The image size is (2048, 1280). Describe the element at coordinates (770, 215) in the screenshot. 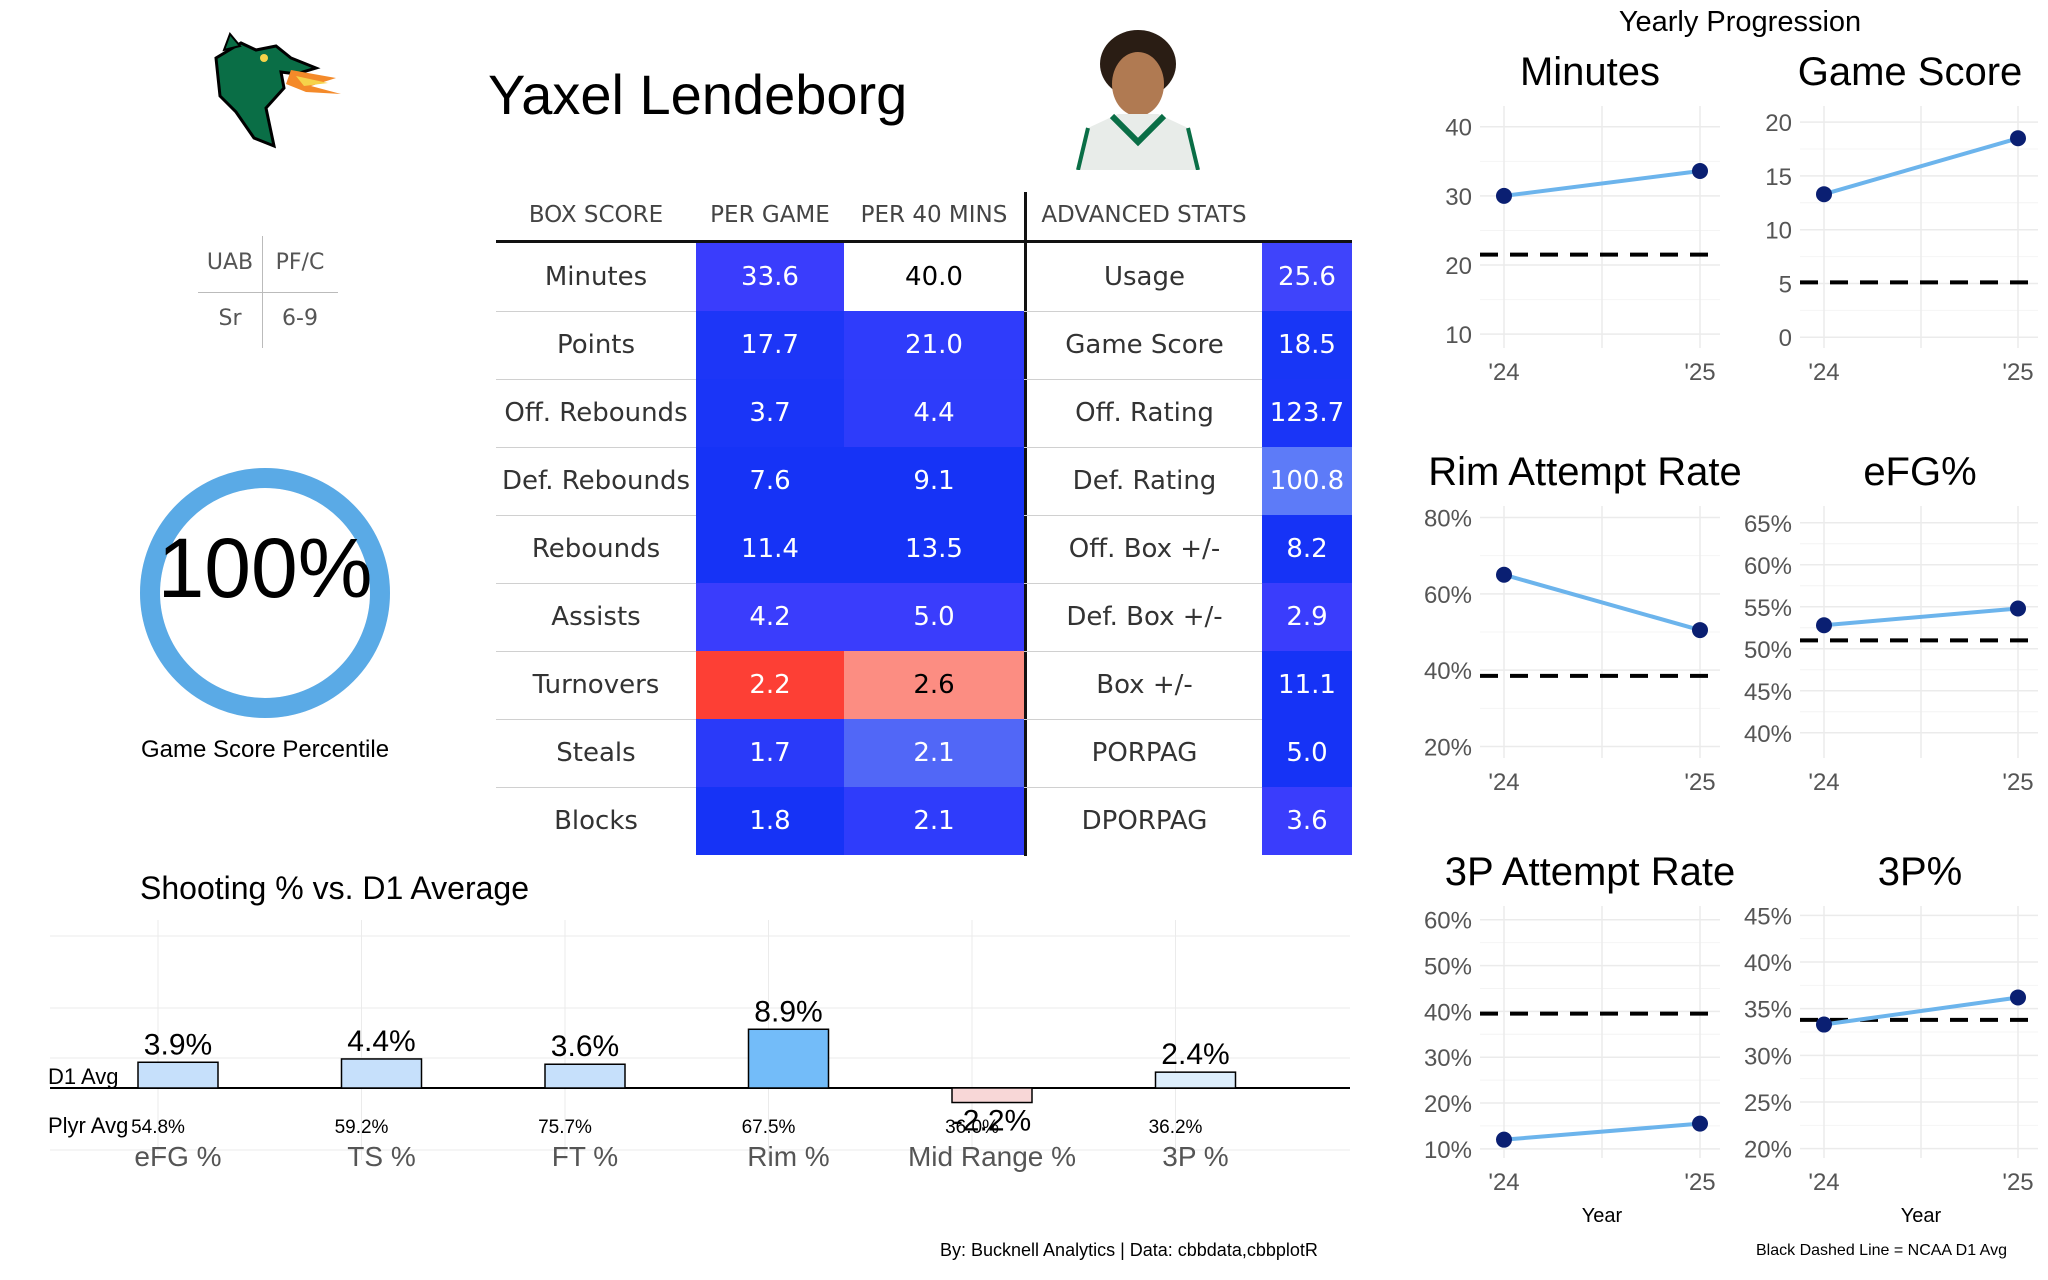

I see `header-per-game: PER GAME` at that location.